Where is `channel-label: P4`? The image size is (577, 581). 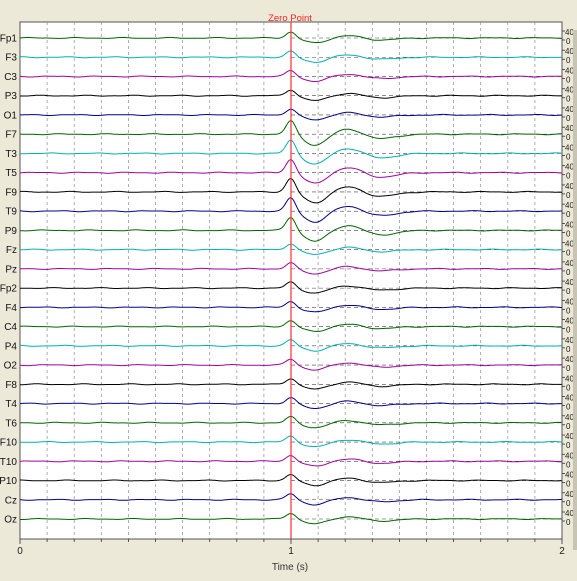 channel-label: P4 is located at coordinates (11, 346).